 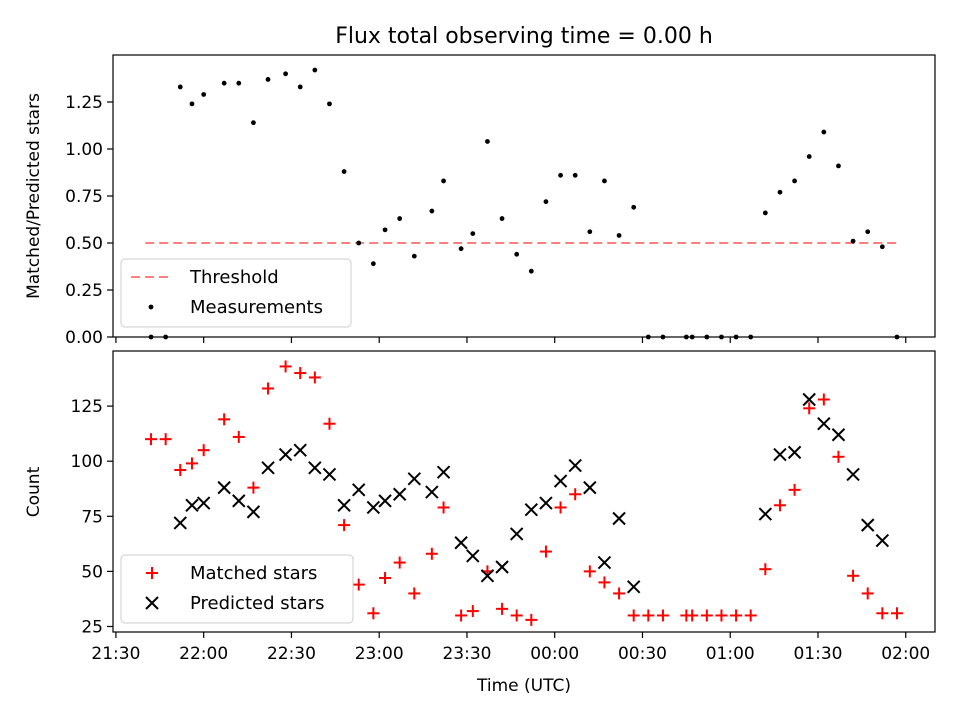 I want to click on bottom-y-tick-label: 75, so click(x=92, y=517).